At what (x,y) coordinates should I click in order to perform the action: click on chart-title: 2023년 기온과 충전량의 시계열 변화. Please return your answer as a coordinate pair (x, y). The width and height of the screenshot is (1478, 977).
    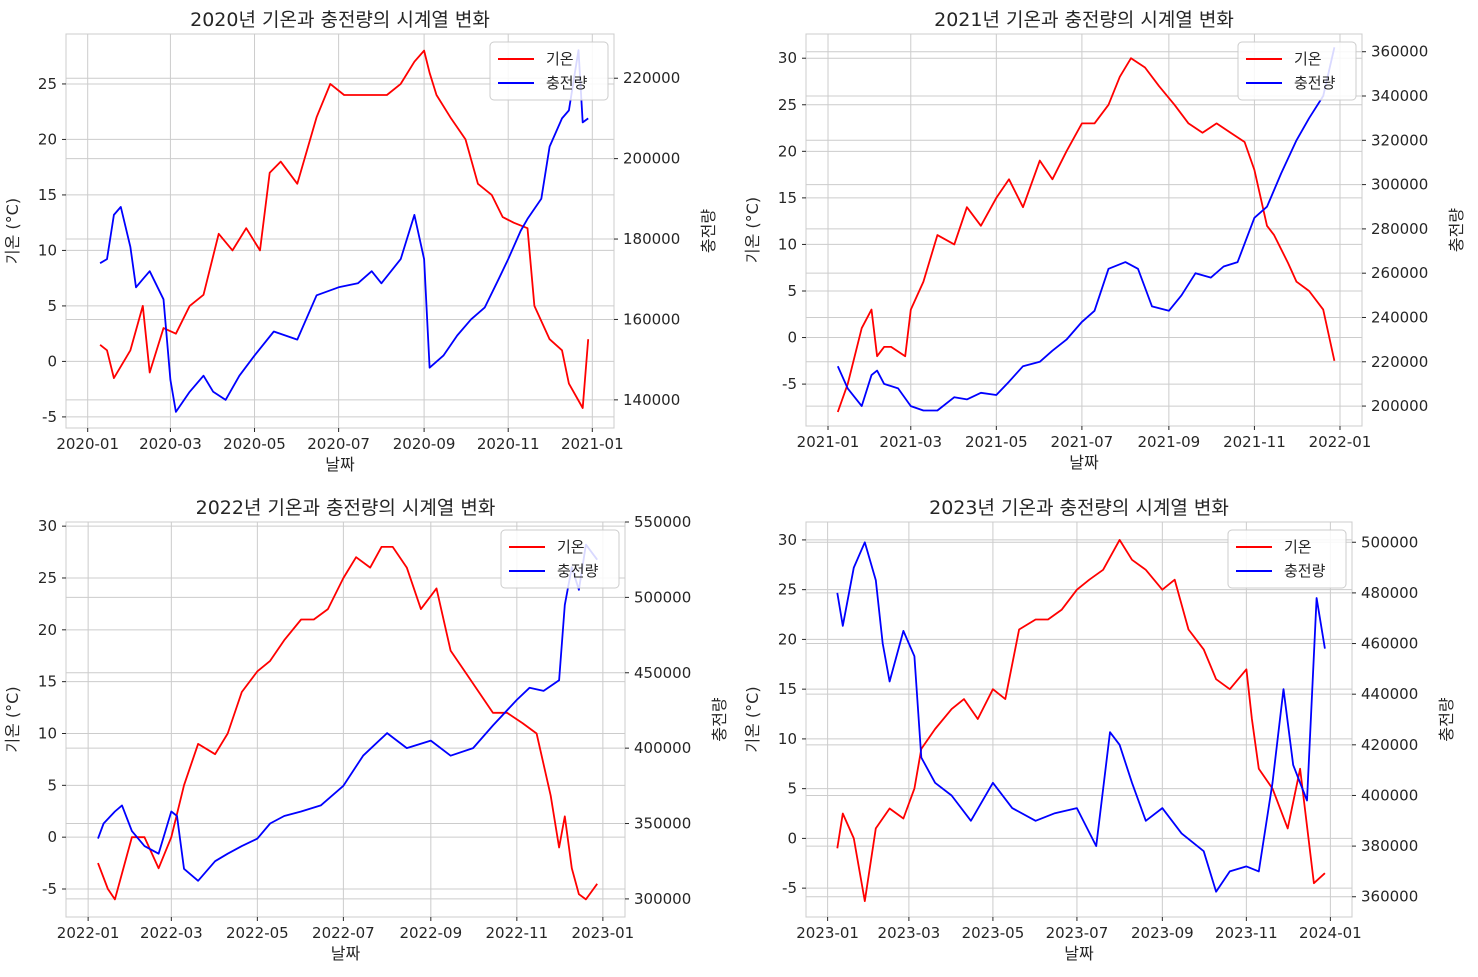
    Looking at the image, I should click on (1079, 508).